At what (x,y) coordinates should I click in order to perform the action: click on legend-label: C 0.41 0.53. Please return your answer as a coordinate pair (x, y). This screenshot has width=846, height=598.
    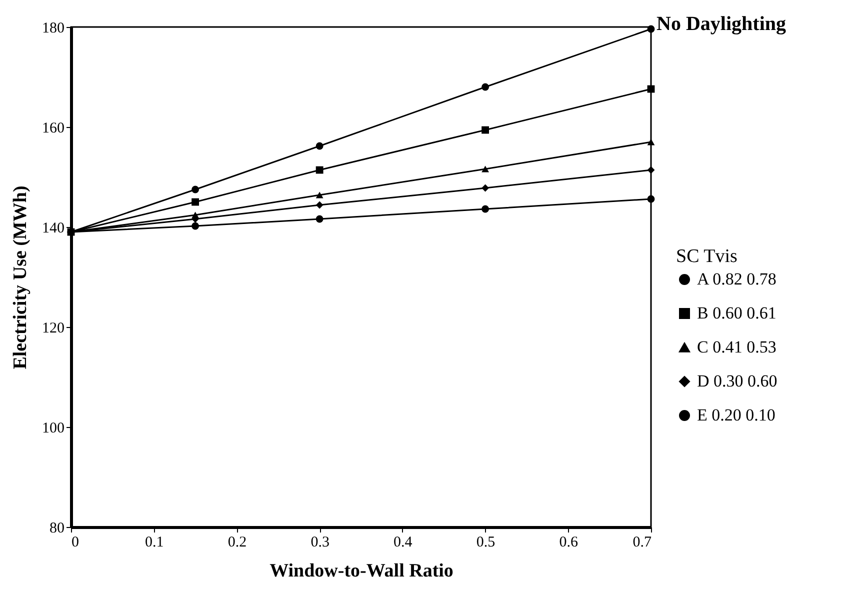
    Looking at the image, I should click on (736, 347).